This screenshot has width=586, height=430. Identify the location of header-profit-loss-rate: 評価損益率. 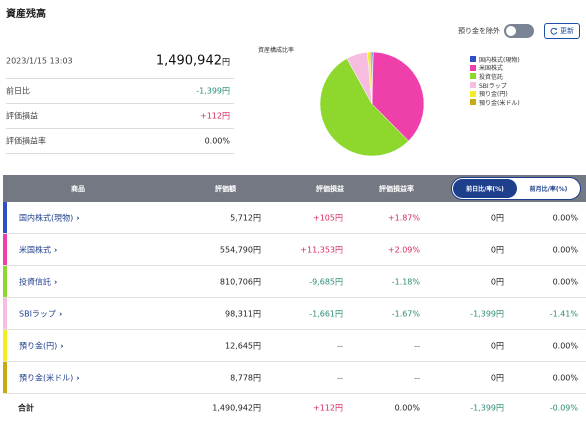
(396, 188).